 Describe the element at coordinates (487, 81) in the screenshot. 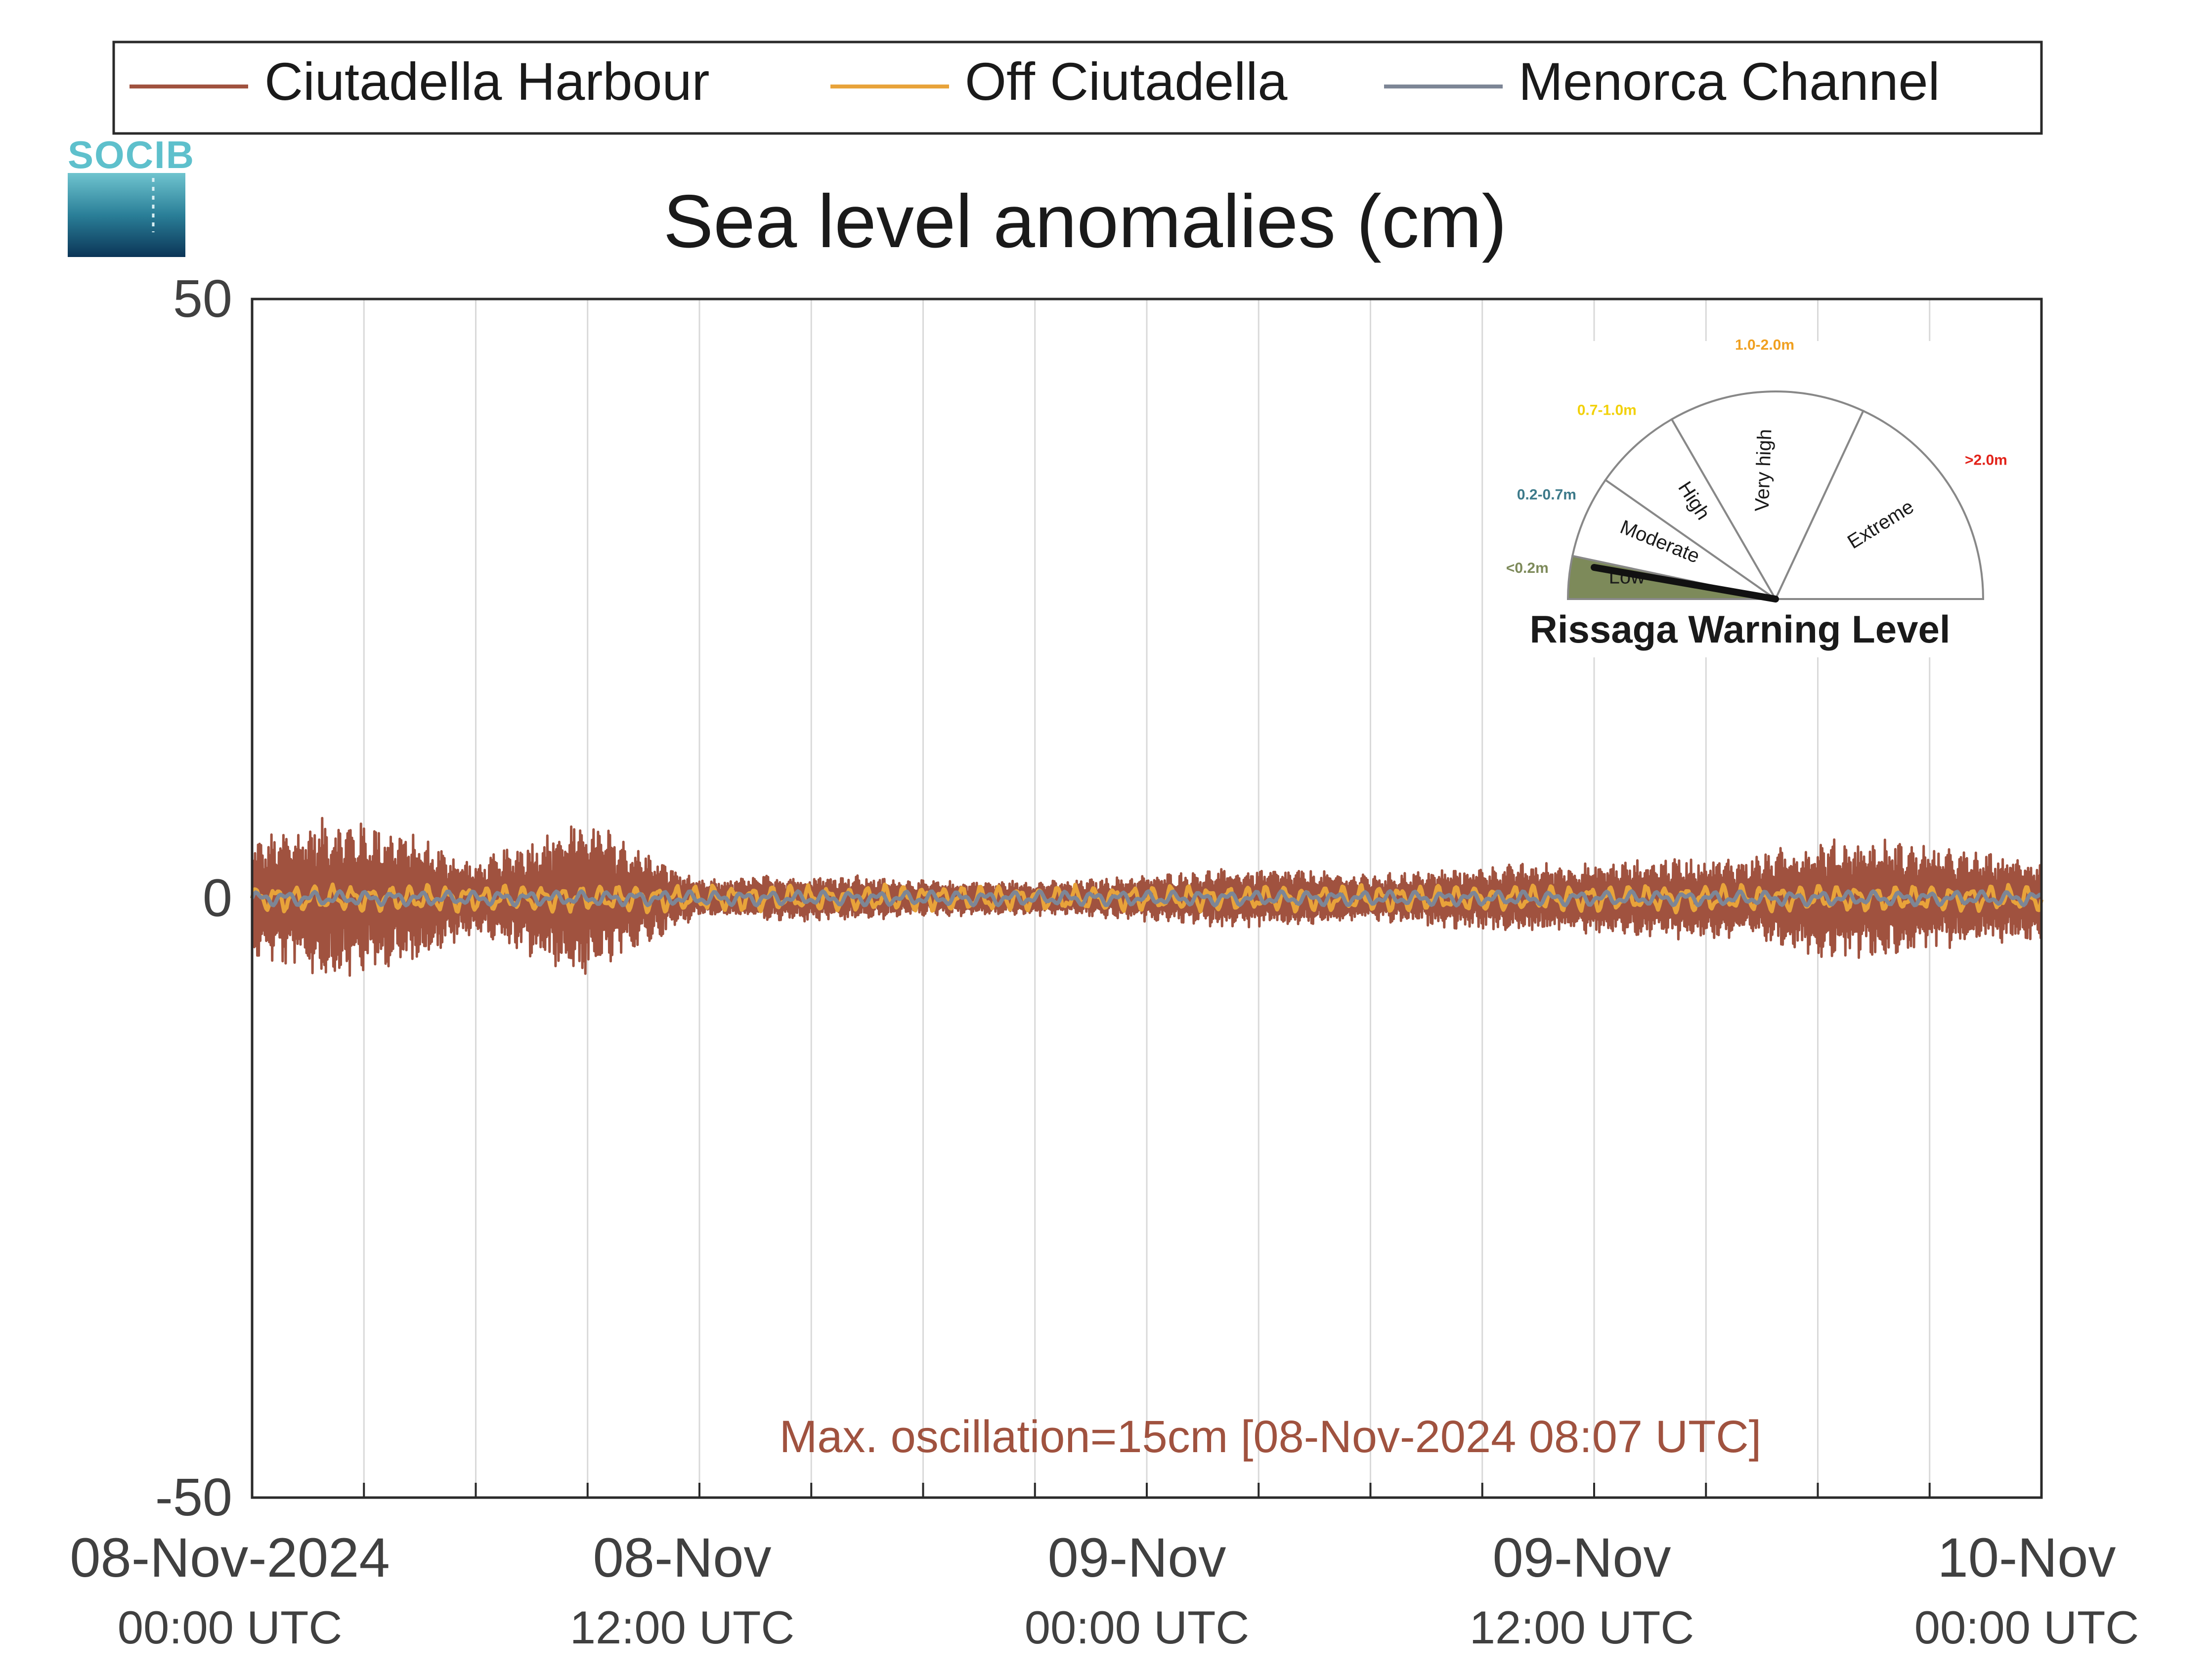

I see `legend-label-ciutadella-harbour: Ciutadella Harbour` at that location.